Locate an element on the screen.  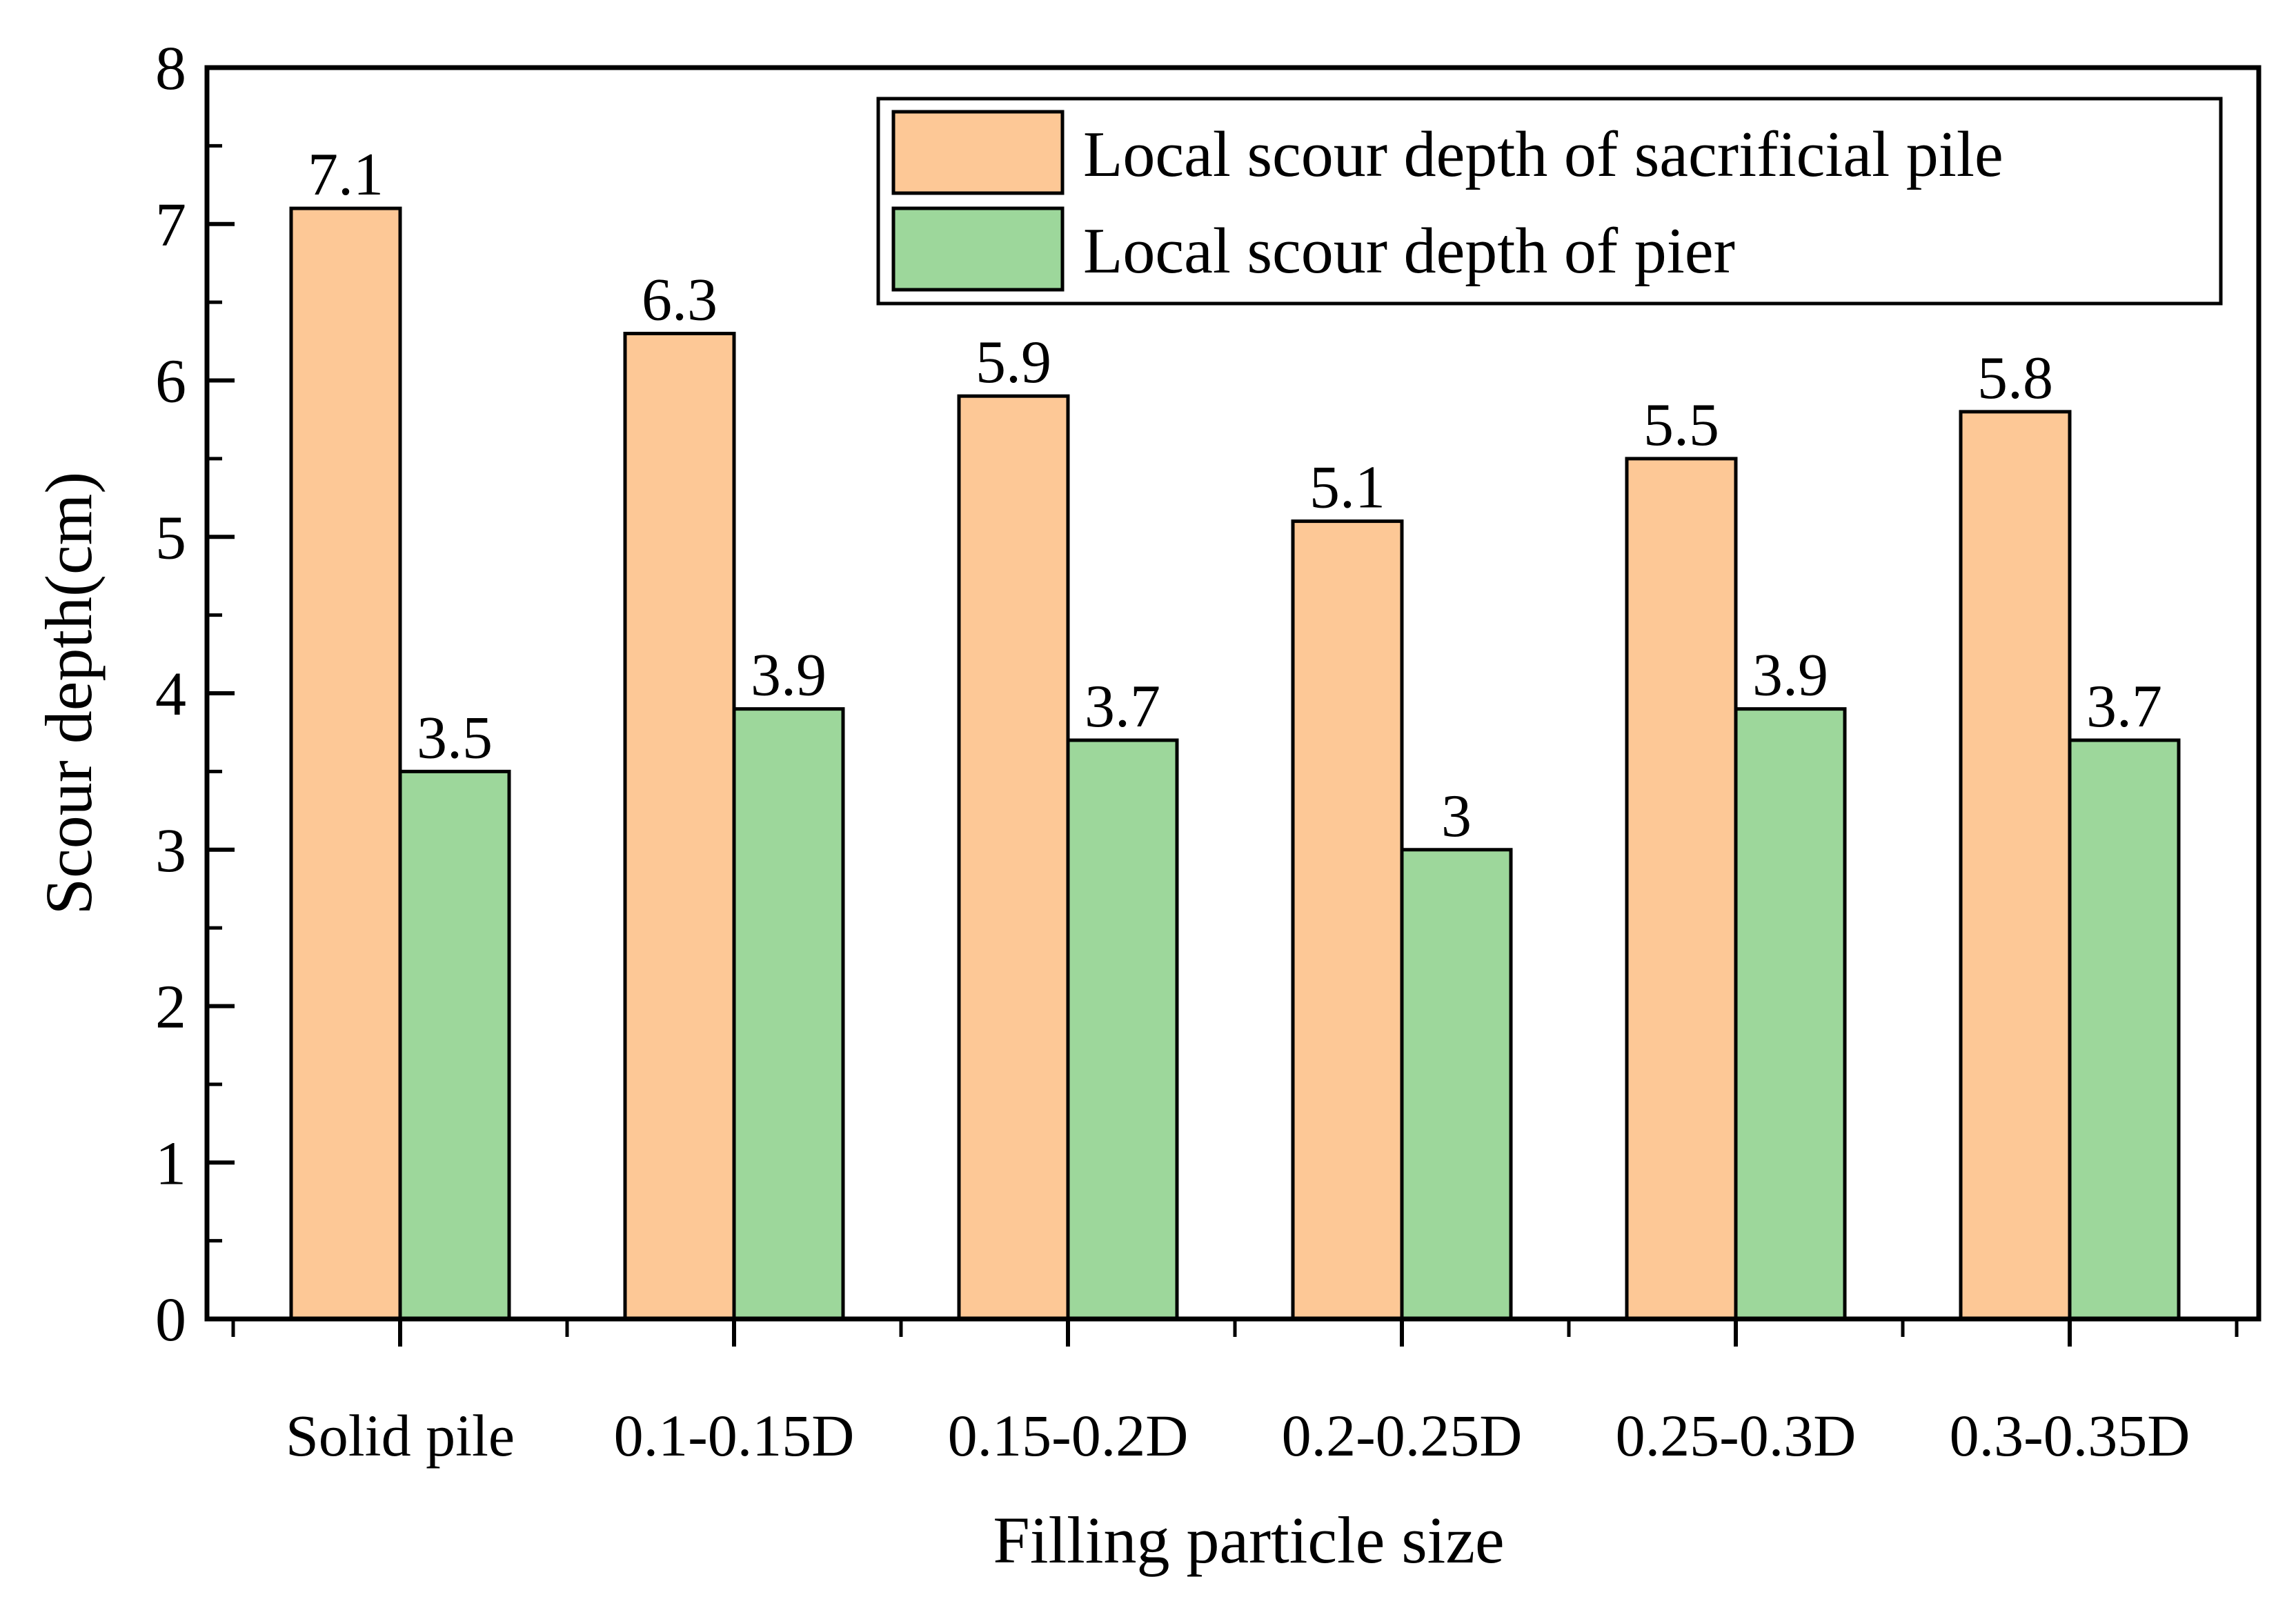
bar-pier-0-15-0-2d is located at coordinates (1122, 1029).